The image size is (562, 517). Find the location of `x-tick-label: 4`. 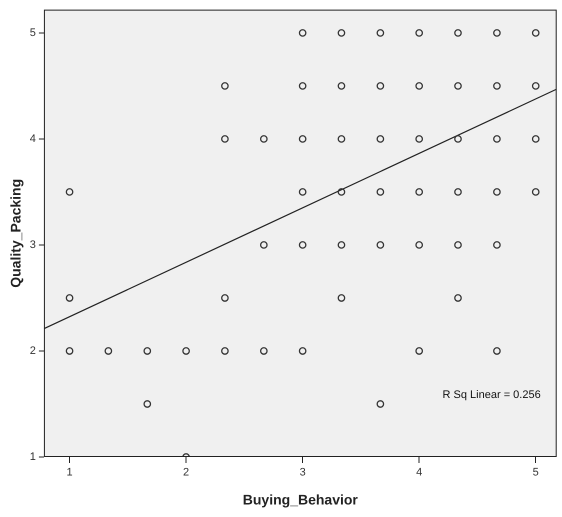

x-tick-label: 4 is located at coordinates (419, 472).